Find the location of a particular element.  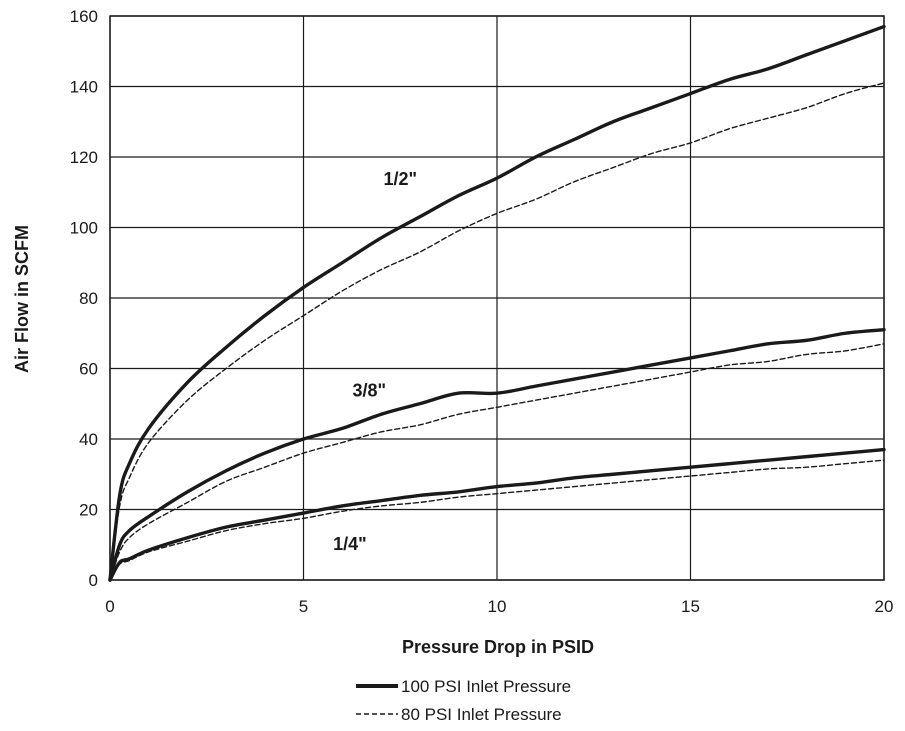

curve-label-1: 3/8" is located at coordinates (370, 391).